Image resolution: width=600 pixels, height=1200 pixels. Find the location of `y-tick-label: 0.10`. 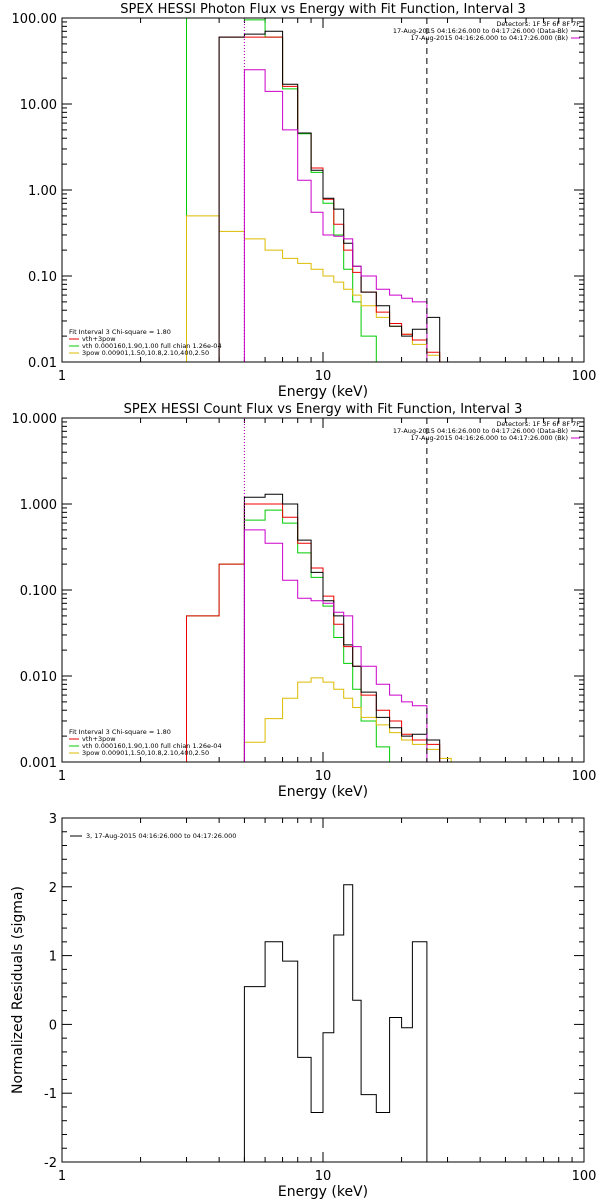

y-tick-label: 0.10 is located at coordinates (42, 277).